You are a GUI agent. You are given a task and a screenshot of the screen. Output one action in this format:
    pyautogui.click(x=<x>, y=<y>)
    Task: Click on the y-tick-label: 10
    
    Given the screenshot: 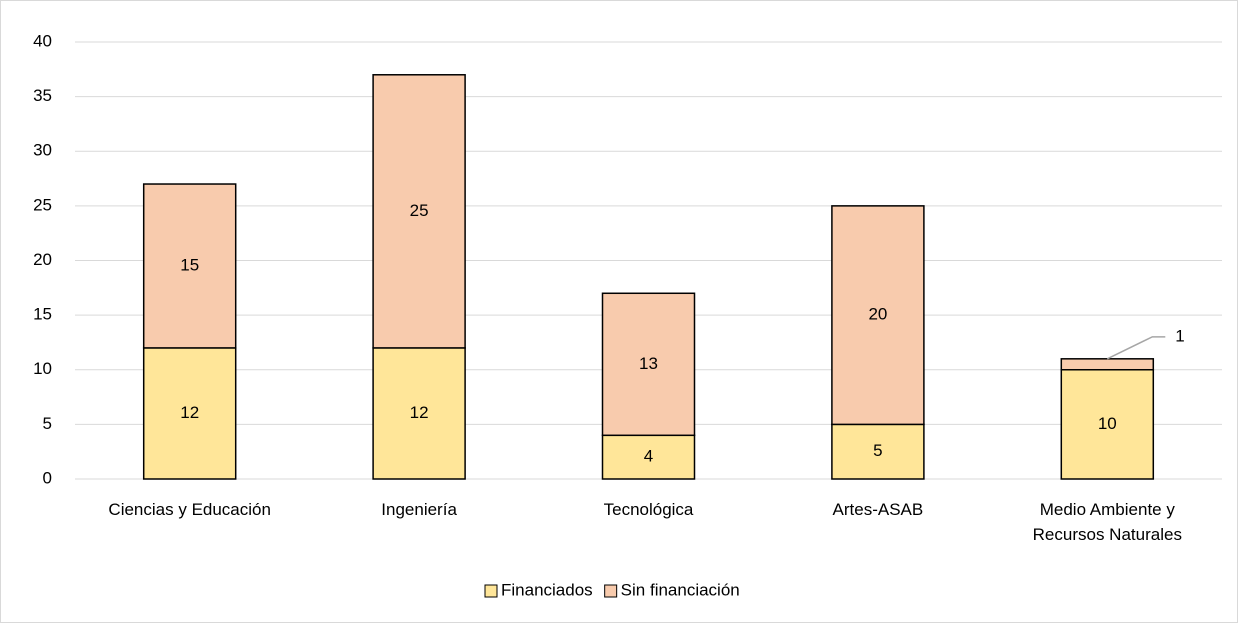 What is the action you would take?
    pyautogui.click(x=42, y=368)
    